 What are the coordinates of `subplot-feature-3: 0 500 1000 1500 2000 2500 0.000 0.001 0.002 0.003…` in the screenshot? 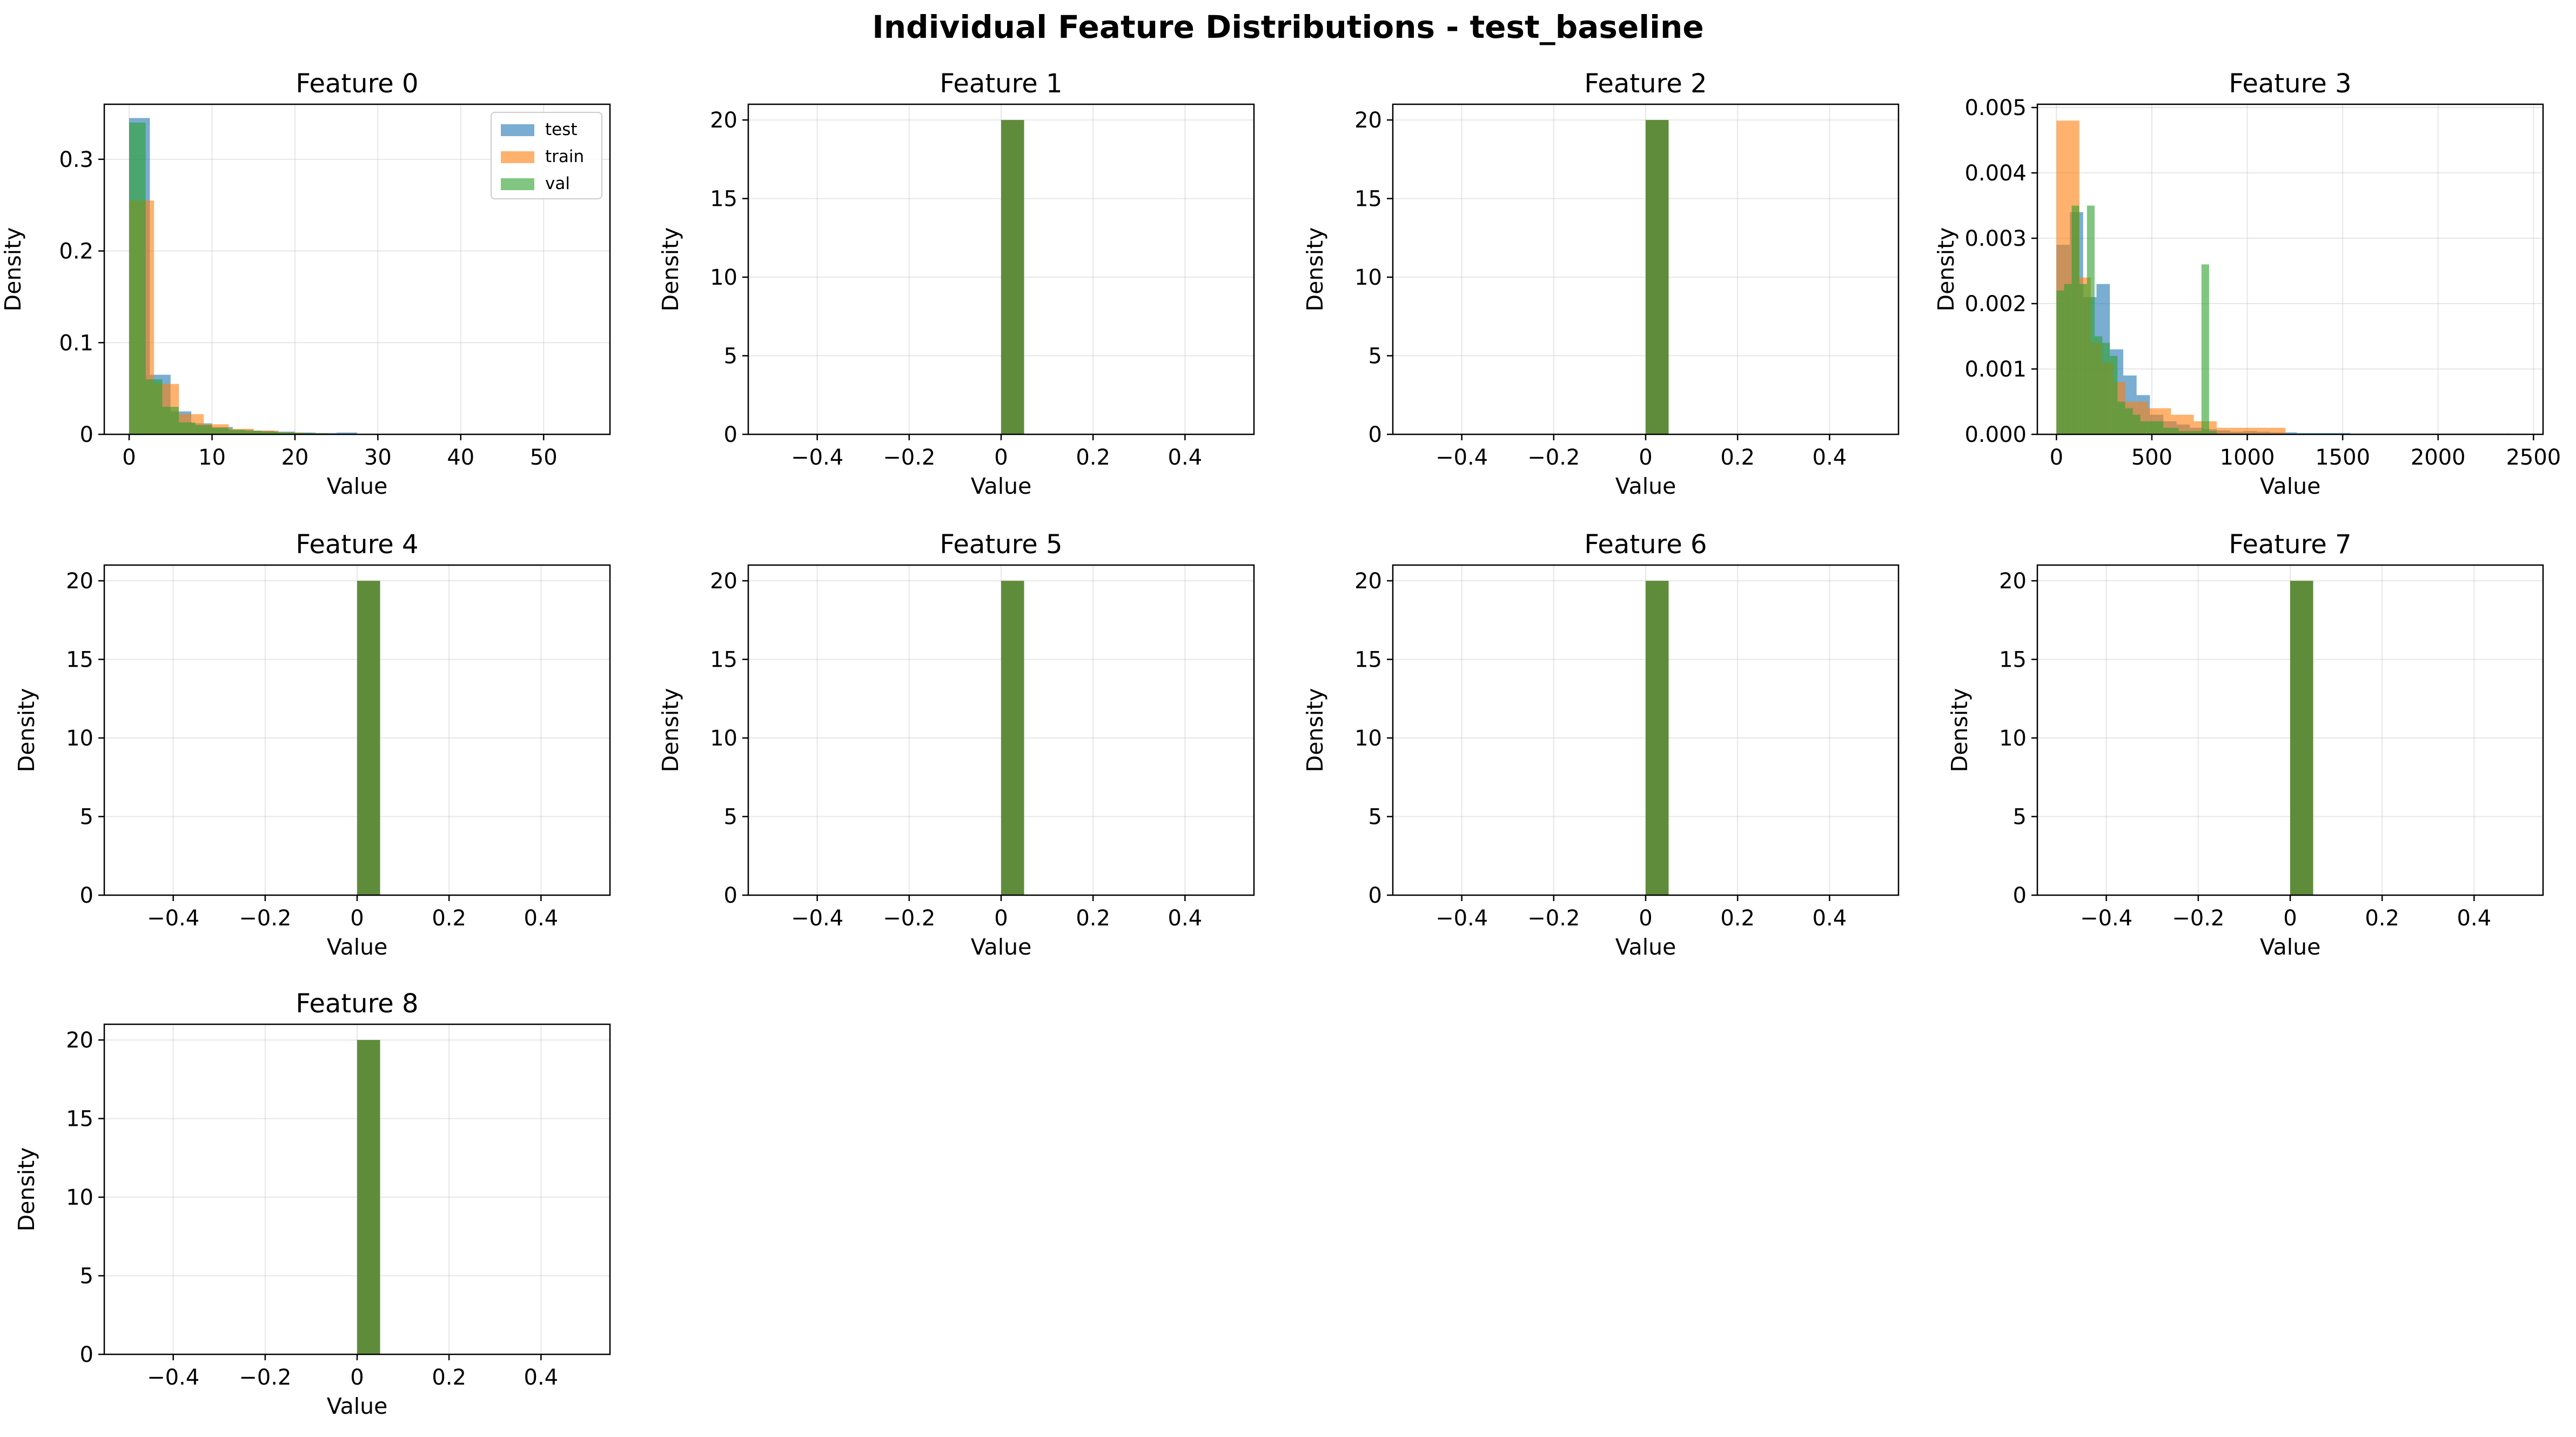 It's located at (2247, 284).